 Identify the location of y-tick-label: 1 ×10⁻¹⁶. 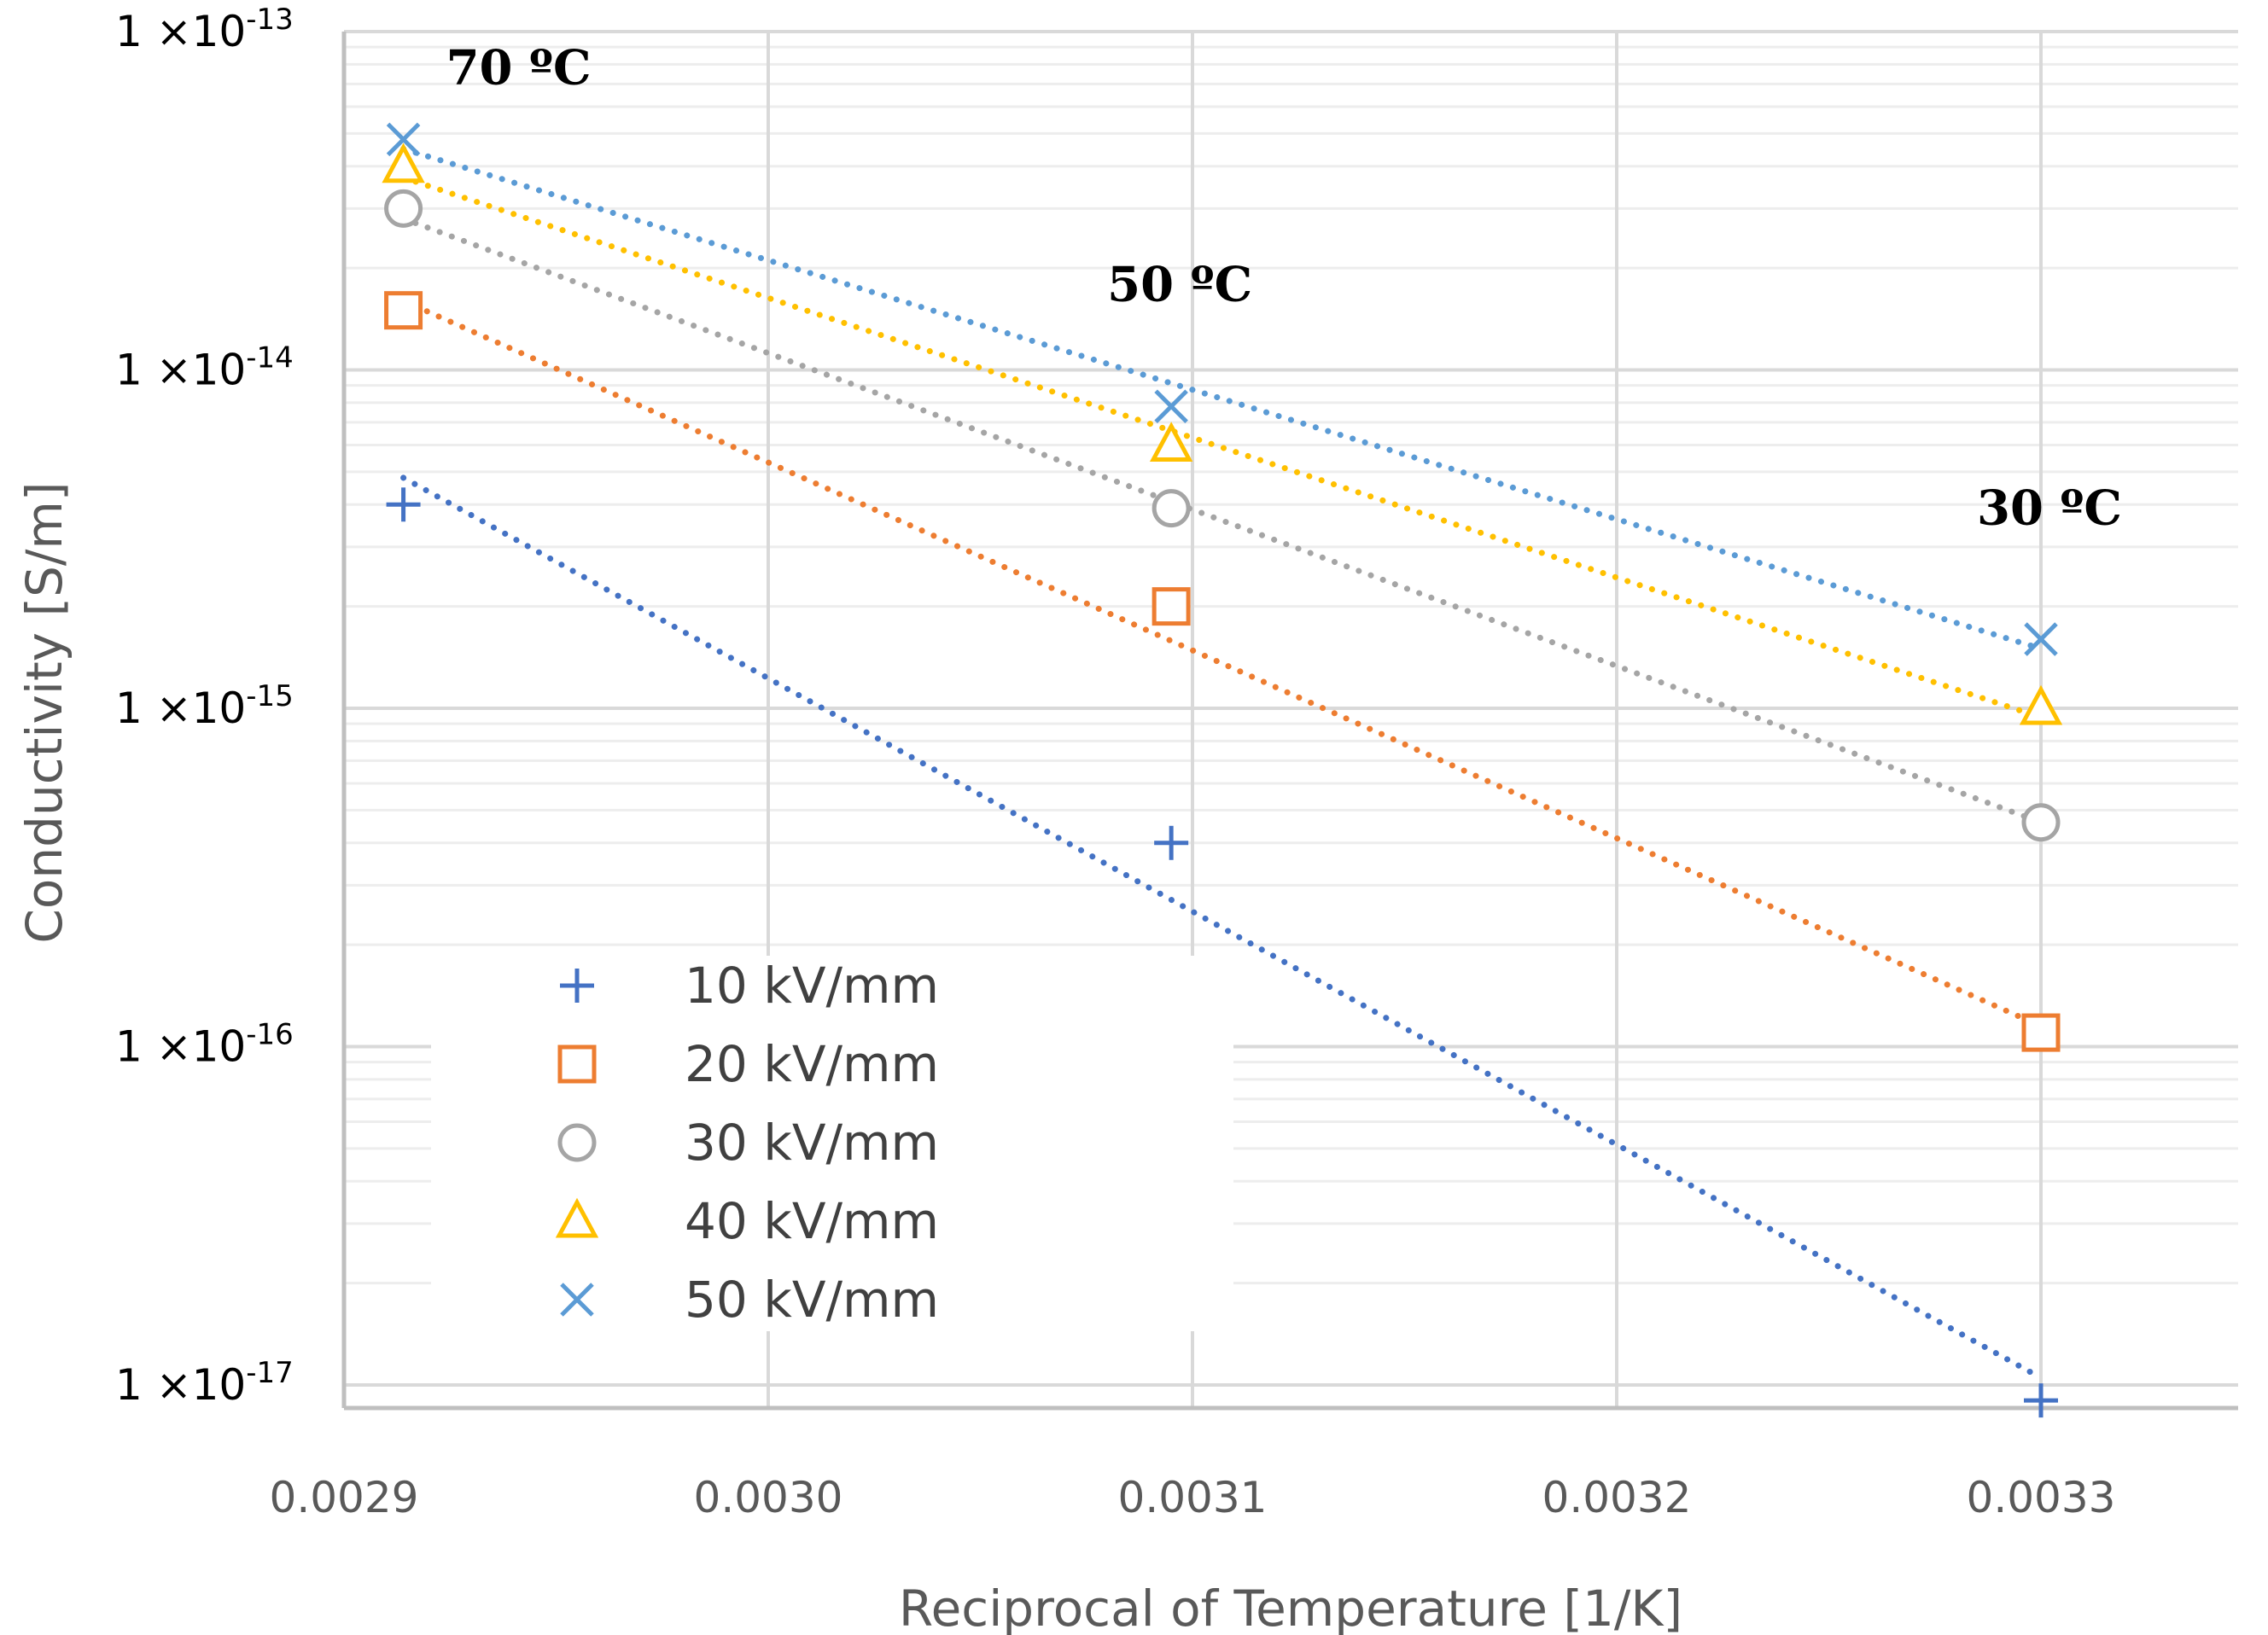
(204, 1045).